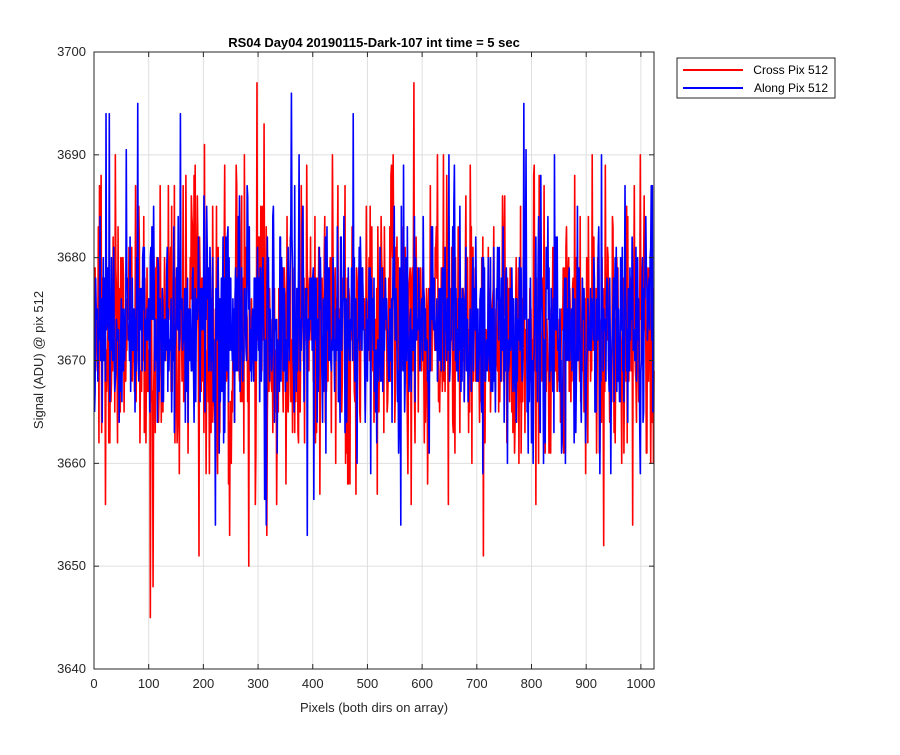 Image resolution: width=900 pixels, height=755 pixels. I want to click on x-tick-label: 0, so click(93, 683).